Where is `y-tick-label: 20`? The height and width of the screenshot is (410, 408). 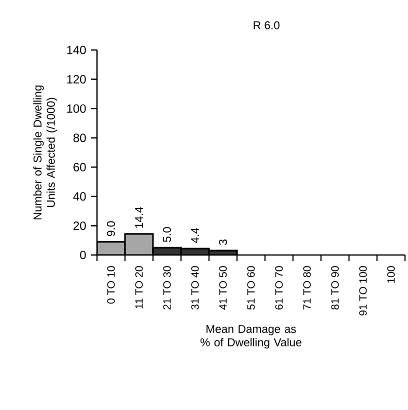 y-tick-label: 20 is located at coordinates (80, 225).